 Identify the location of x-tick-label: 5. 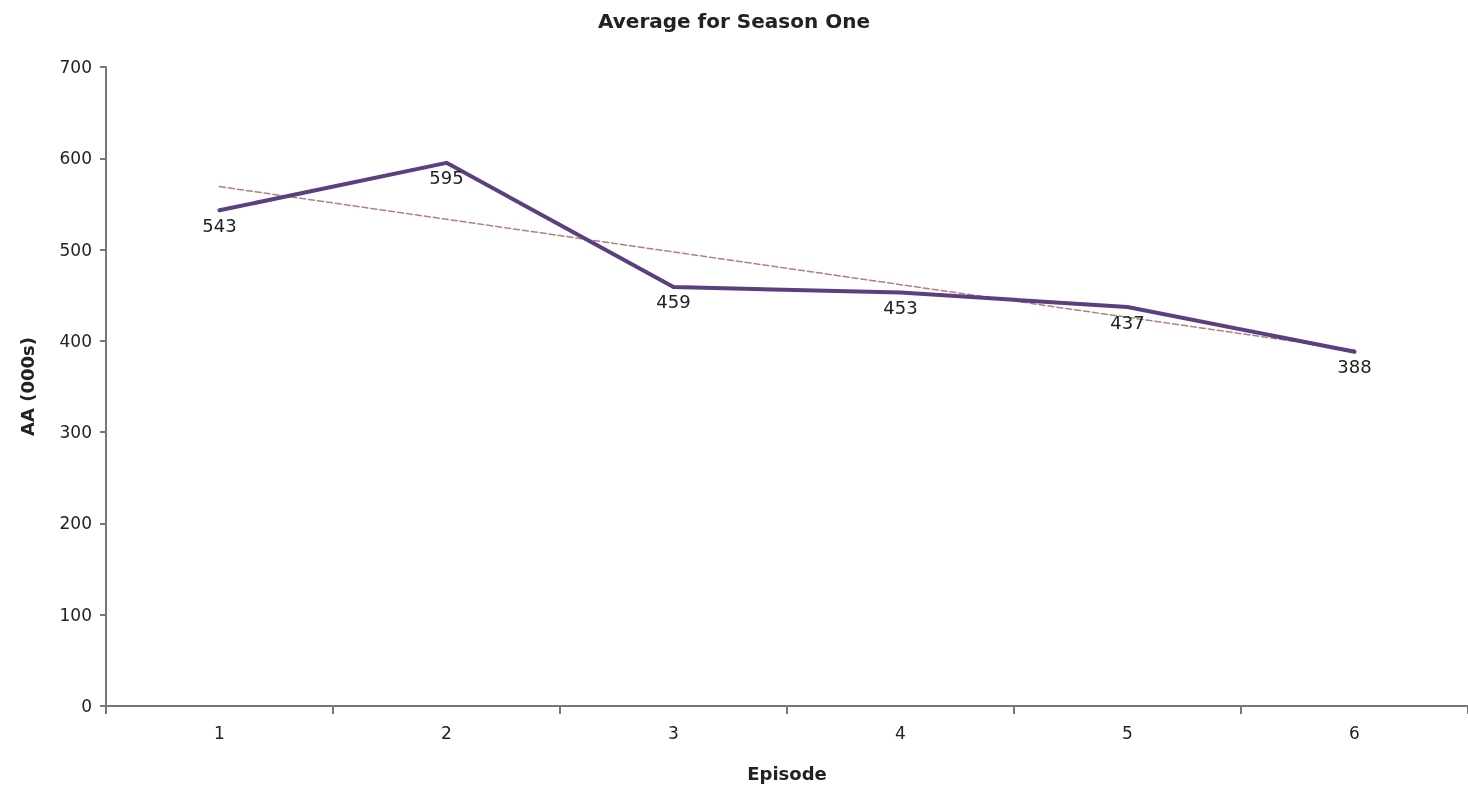
(1127, 732).